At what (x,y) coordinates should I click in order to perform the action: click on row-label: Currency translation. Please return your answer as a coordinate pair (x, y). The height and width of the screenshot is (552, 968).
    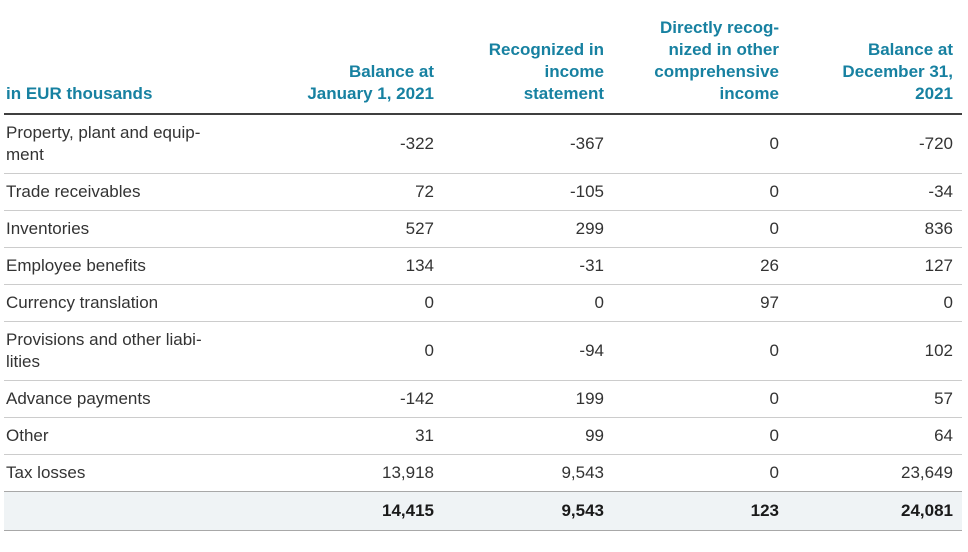
    Looking at the image, I should click on (130, 303).